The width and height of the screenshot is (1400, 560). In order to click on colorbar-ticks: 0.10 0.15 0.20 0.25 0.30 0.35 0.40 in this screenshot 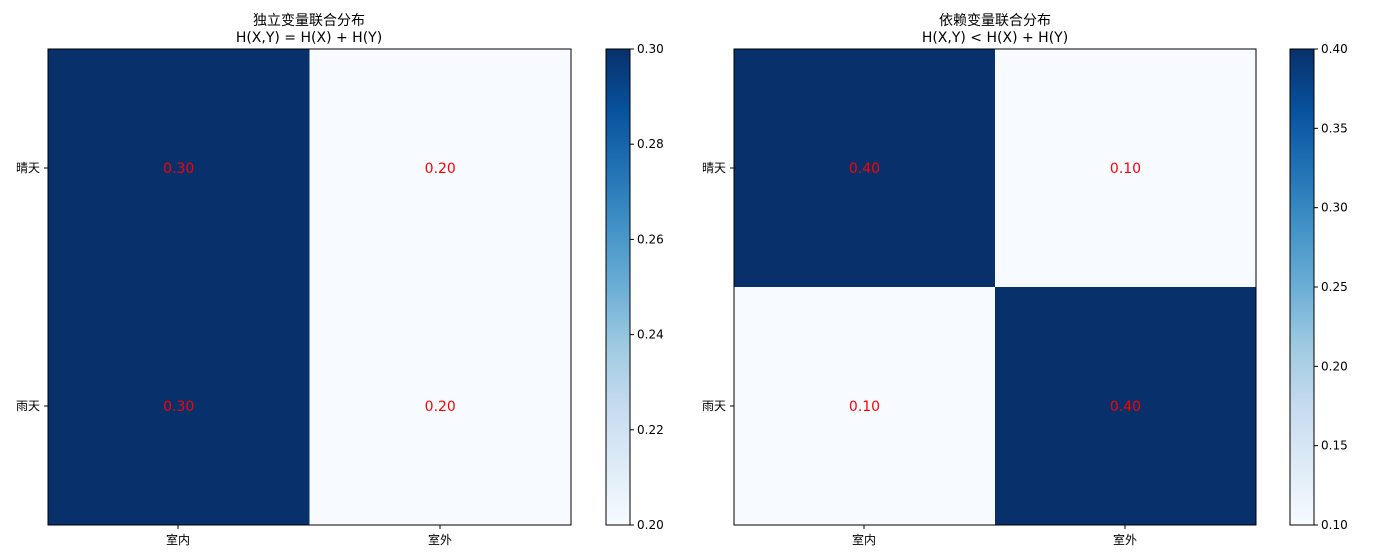, I will do `click(1331, 287)`.